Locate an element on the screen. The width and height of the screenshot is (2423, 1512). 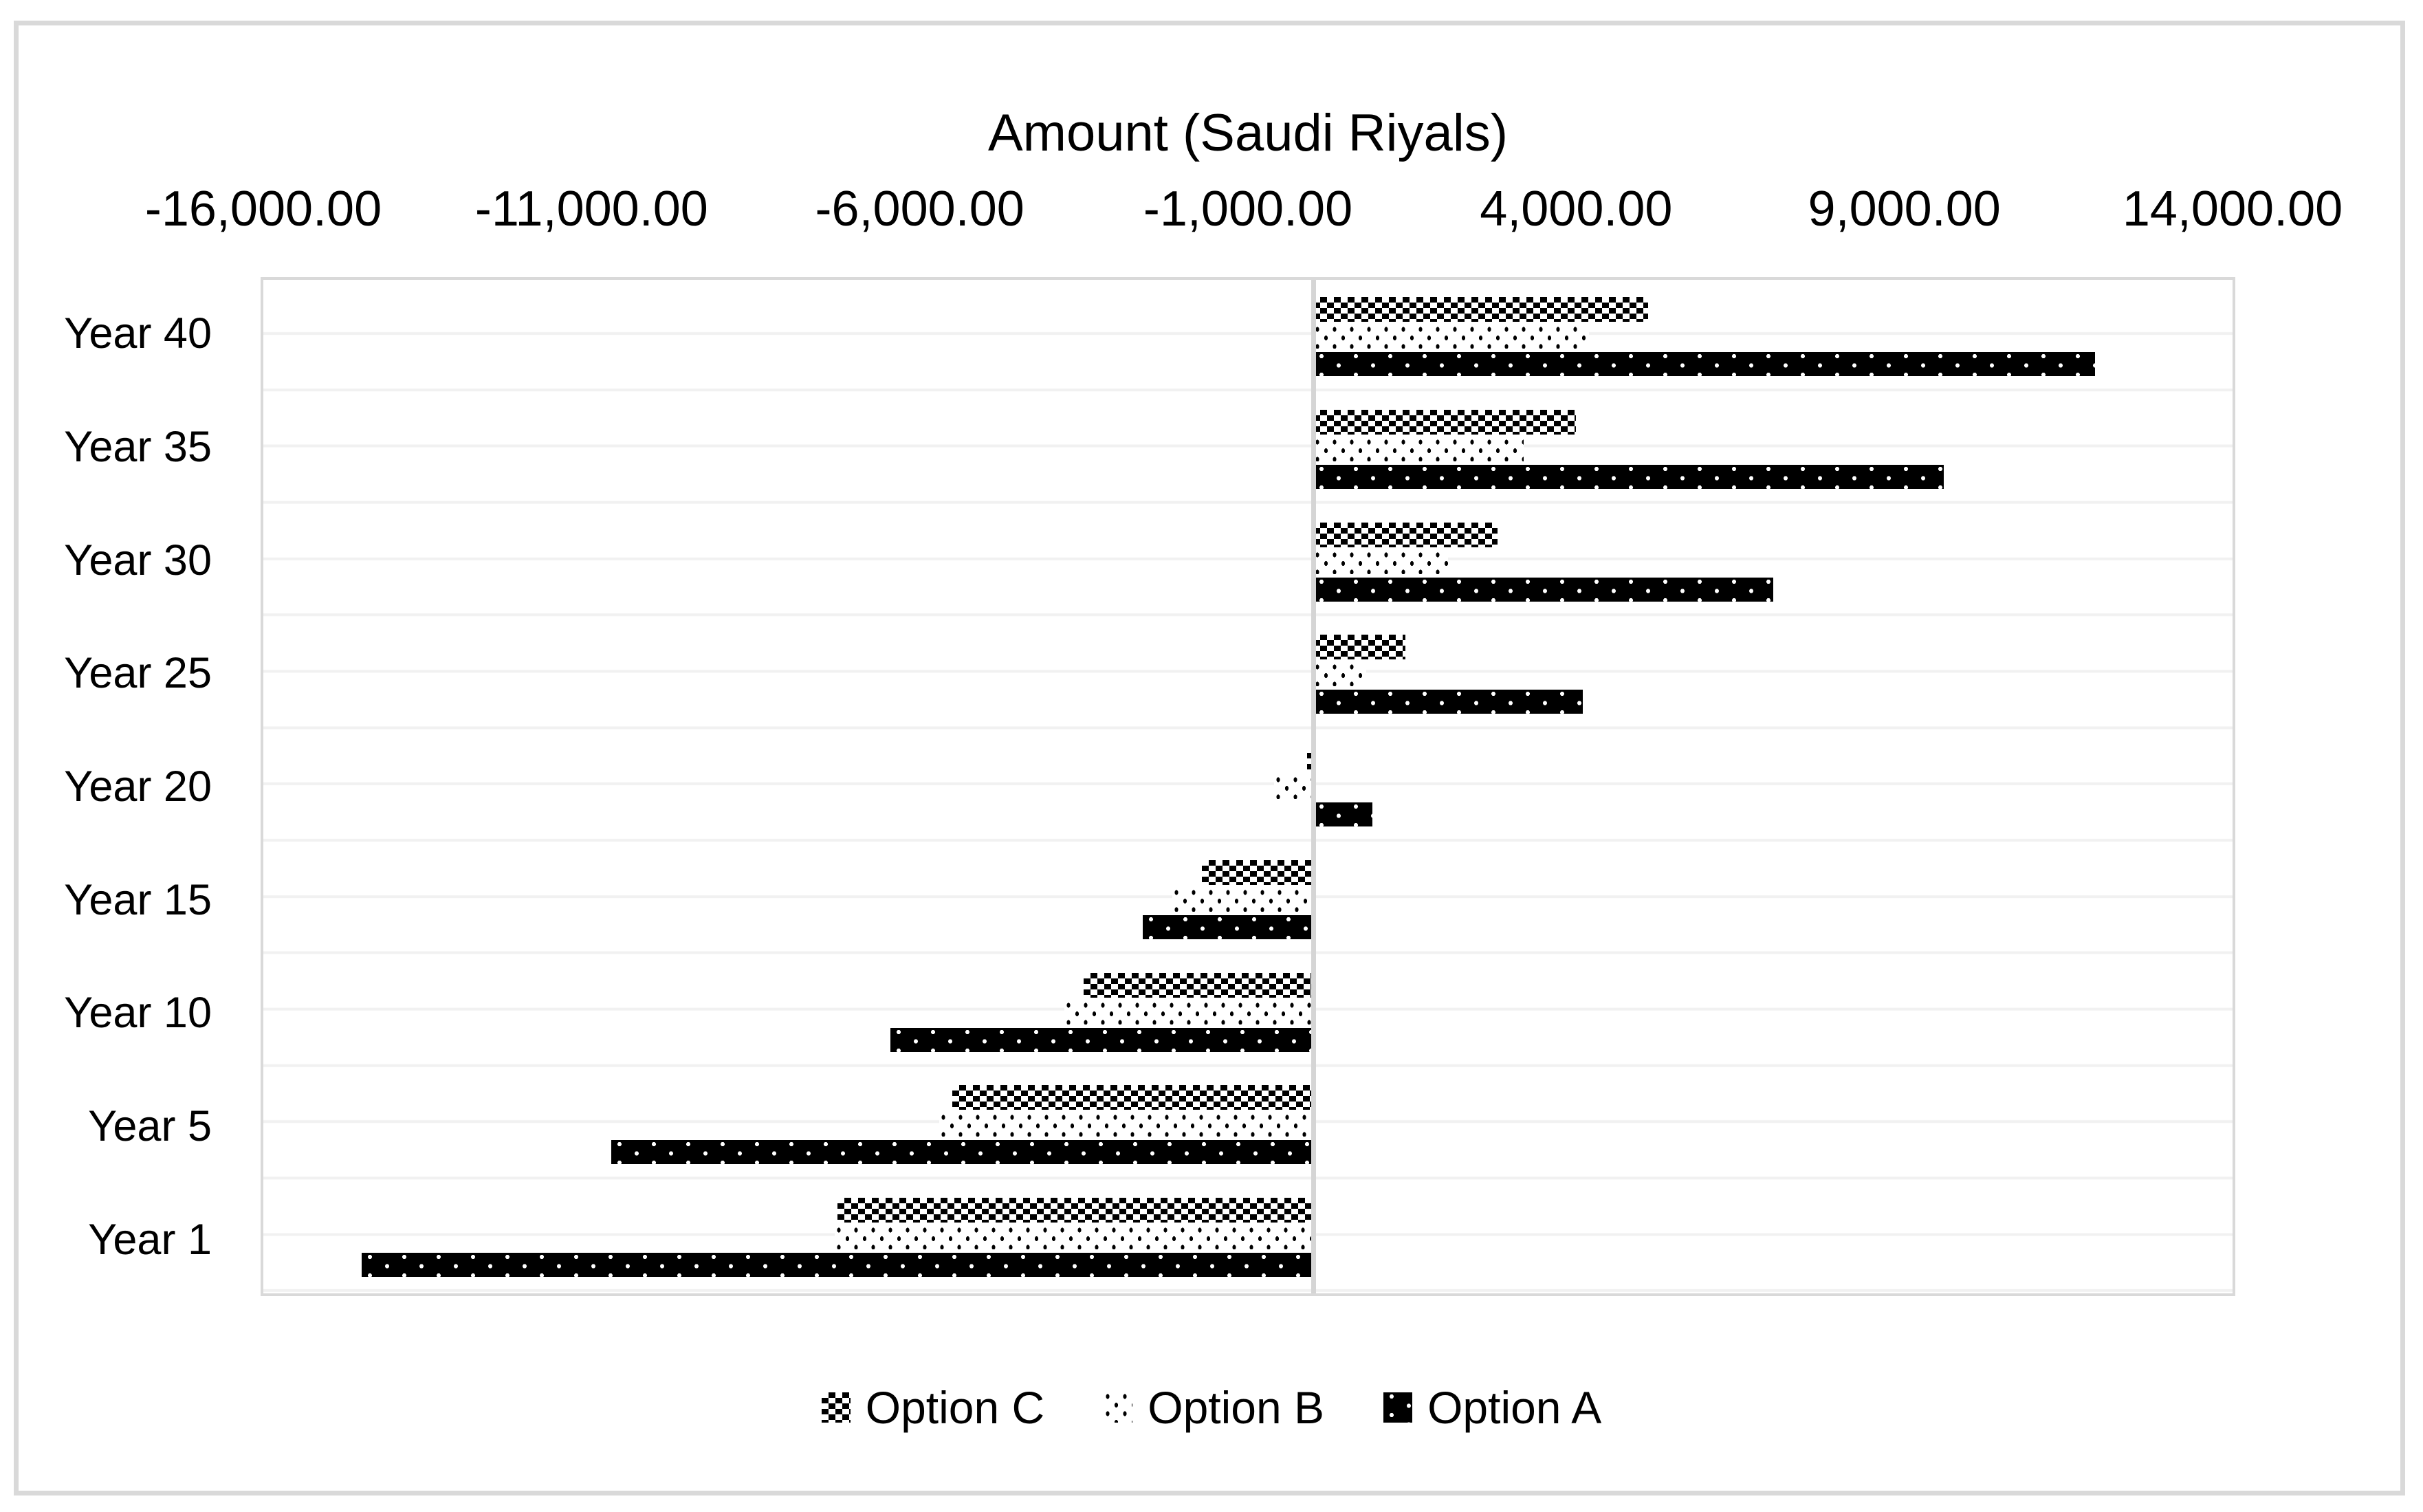
category-label: Year 20 is located at coordinates (138, 787).